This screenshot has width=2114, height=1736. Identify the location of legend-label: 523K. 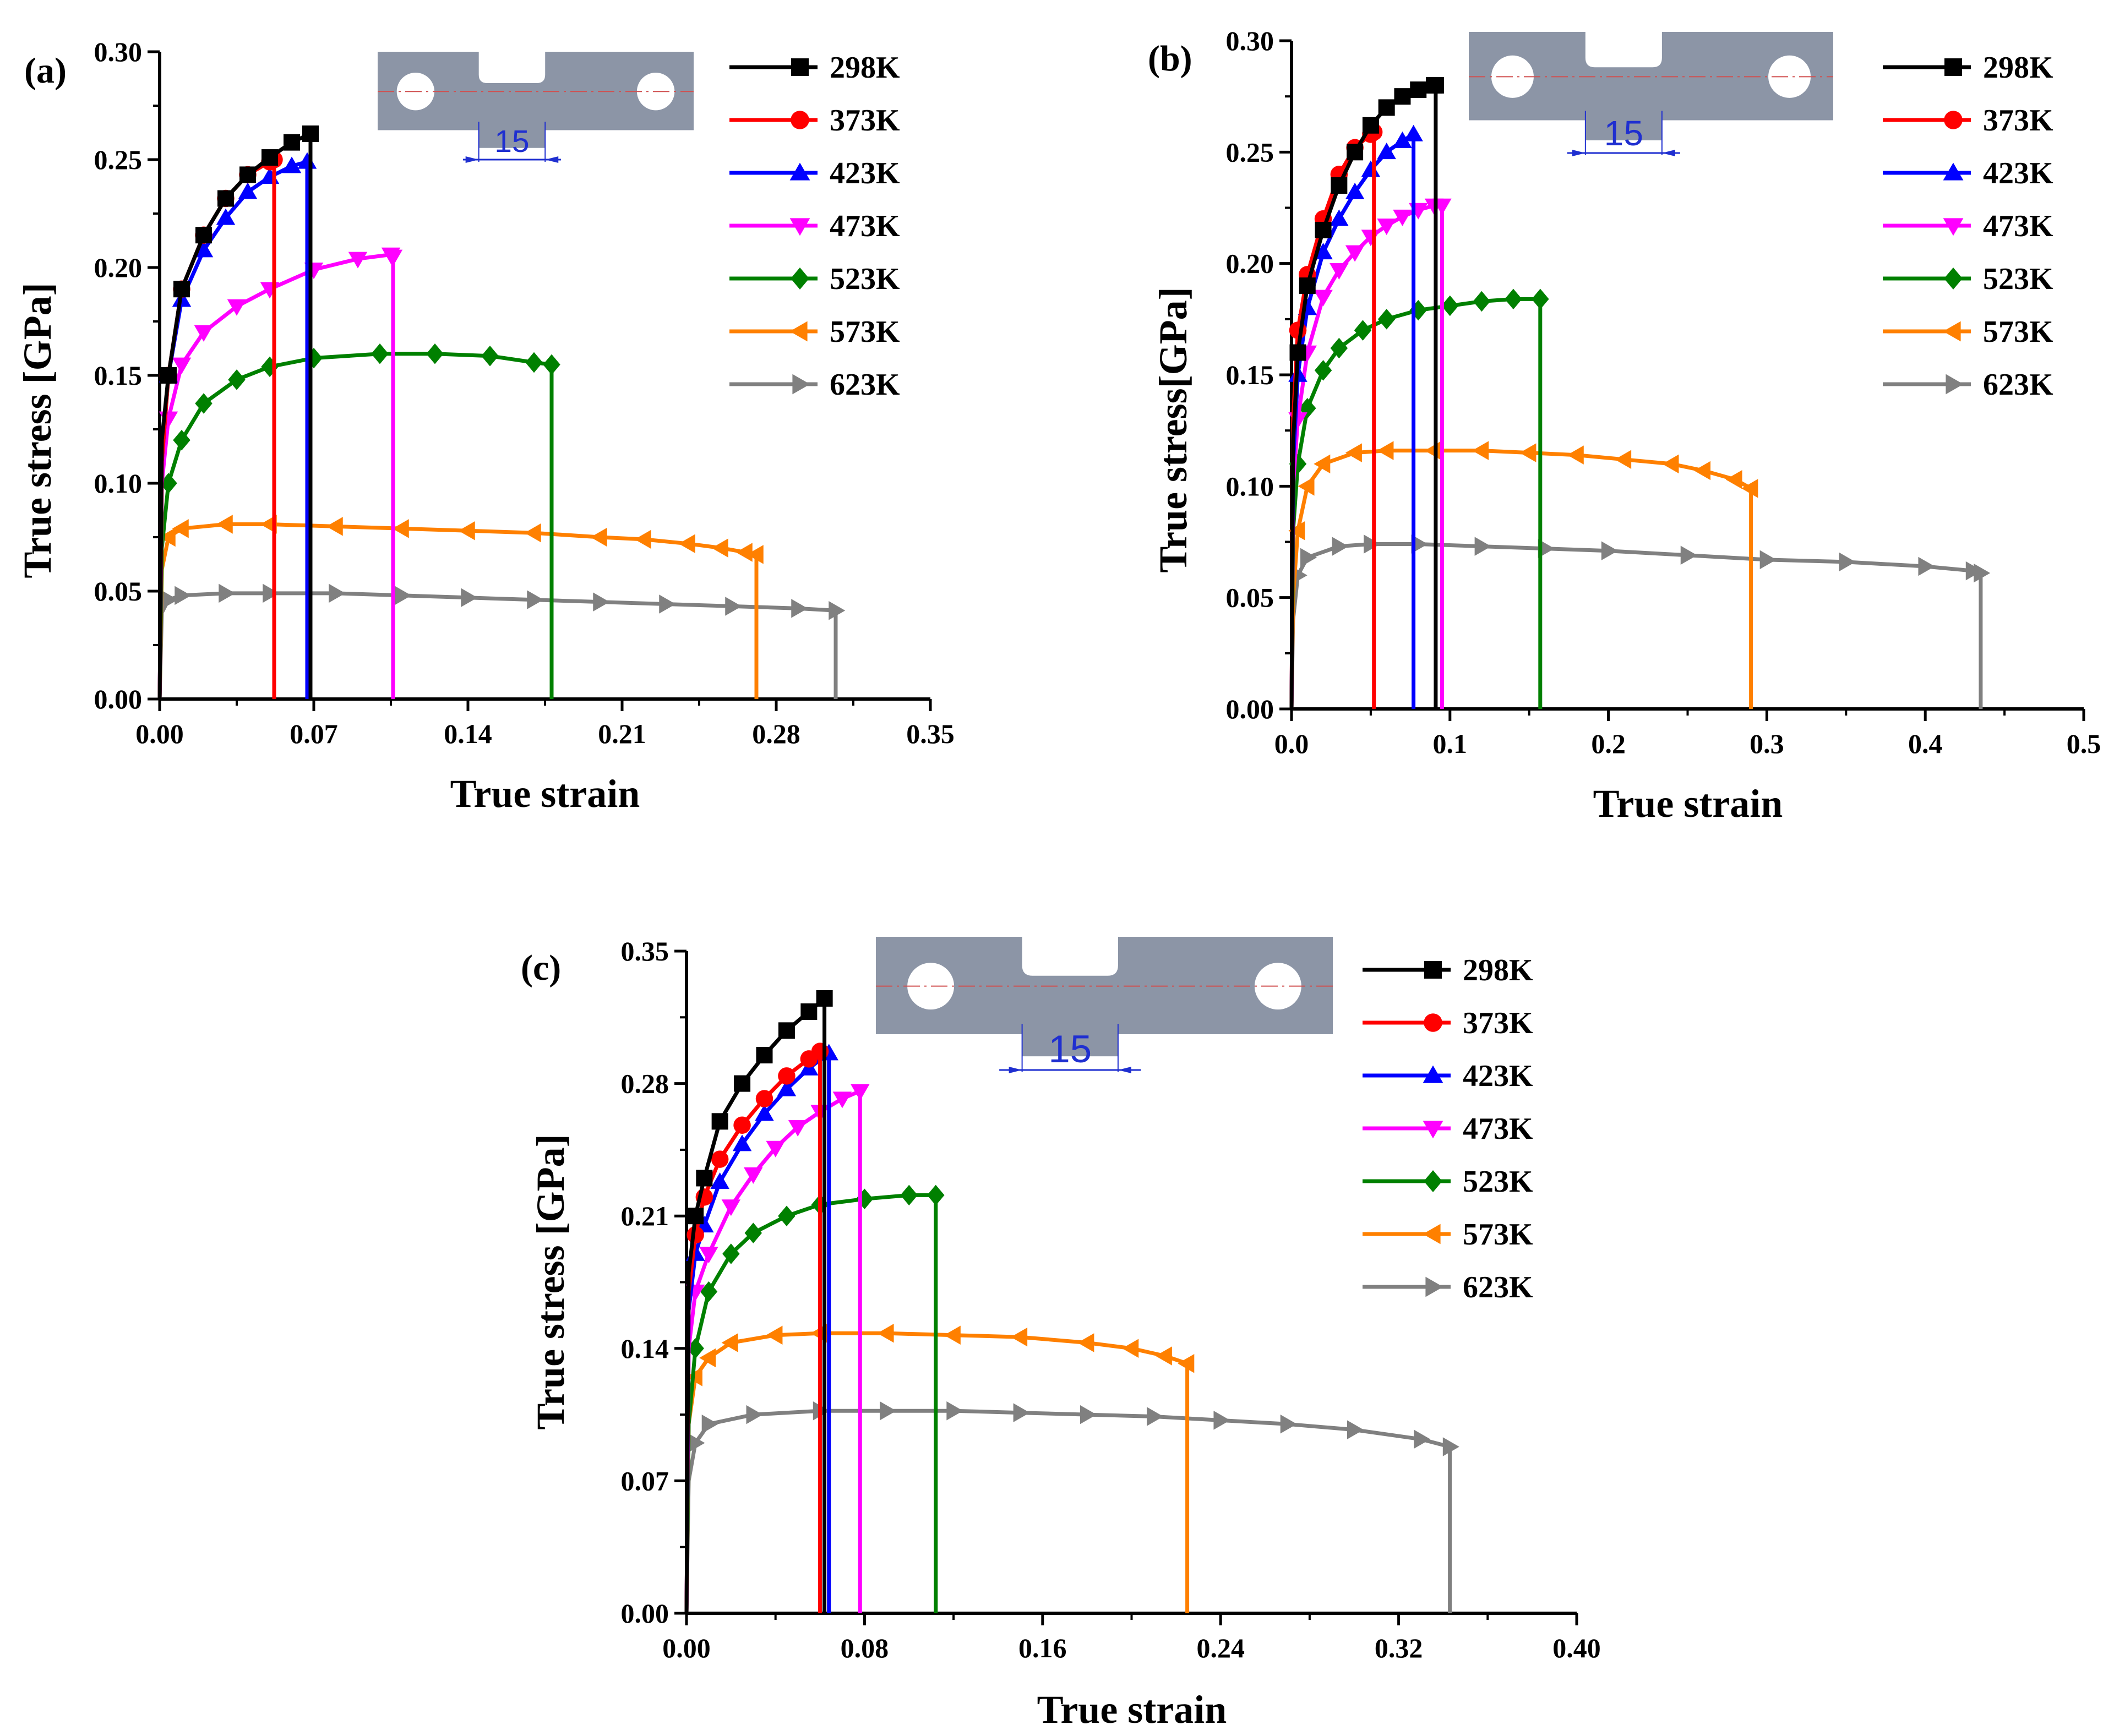
(865, 279).